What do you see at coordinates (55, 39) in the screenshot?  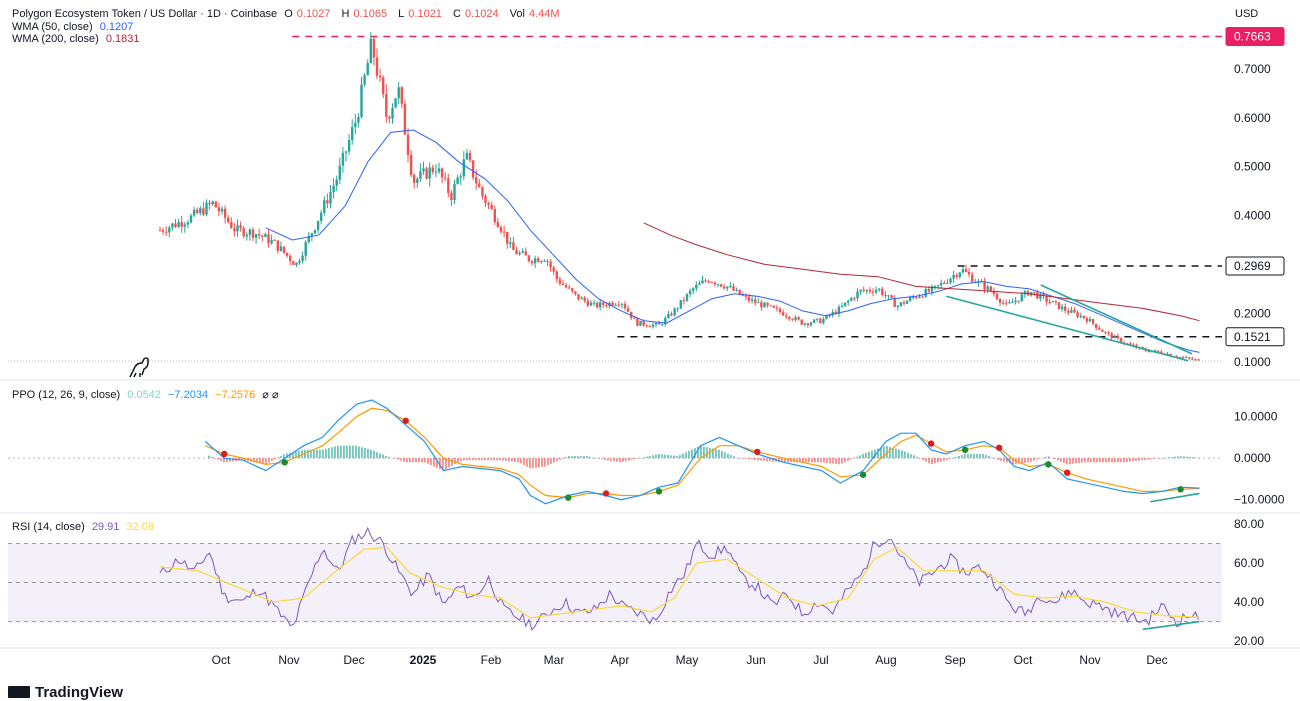 I see `wma200-label: WMA (200, close)` at bounding box center [55, 39].